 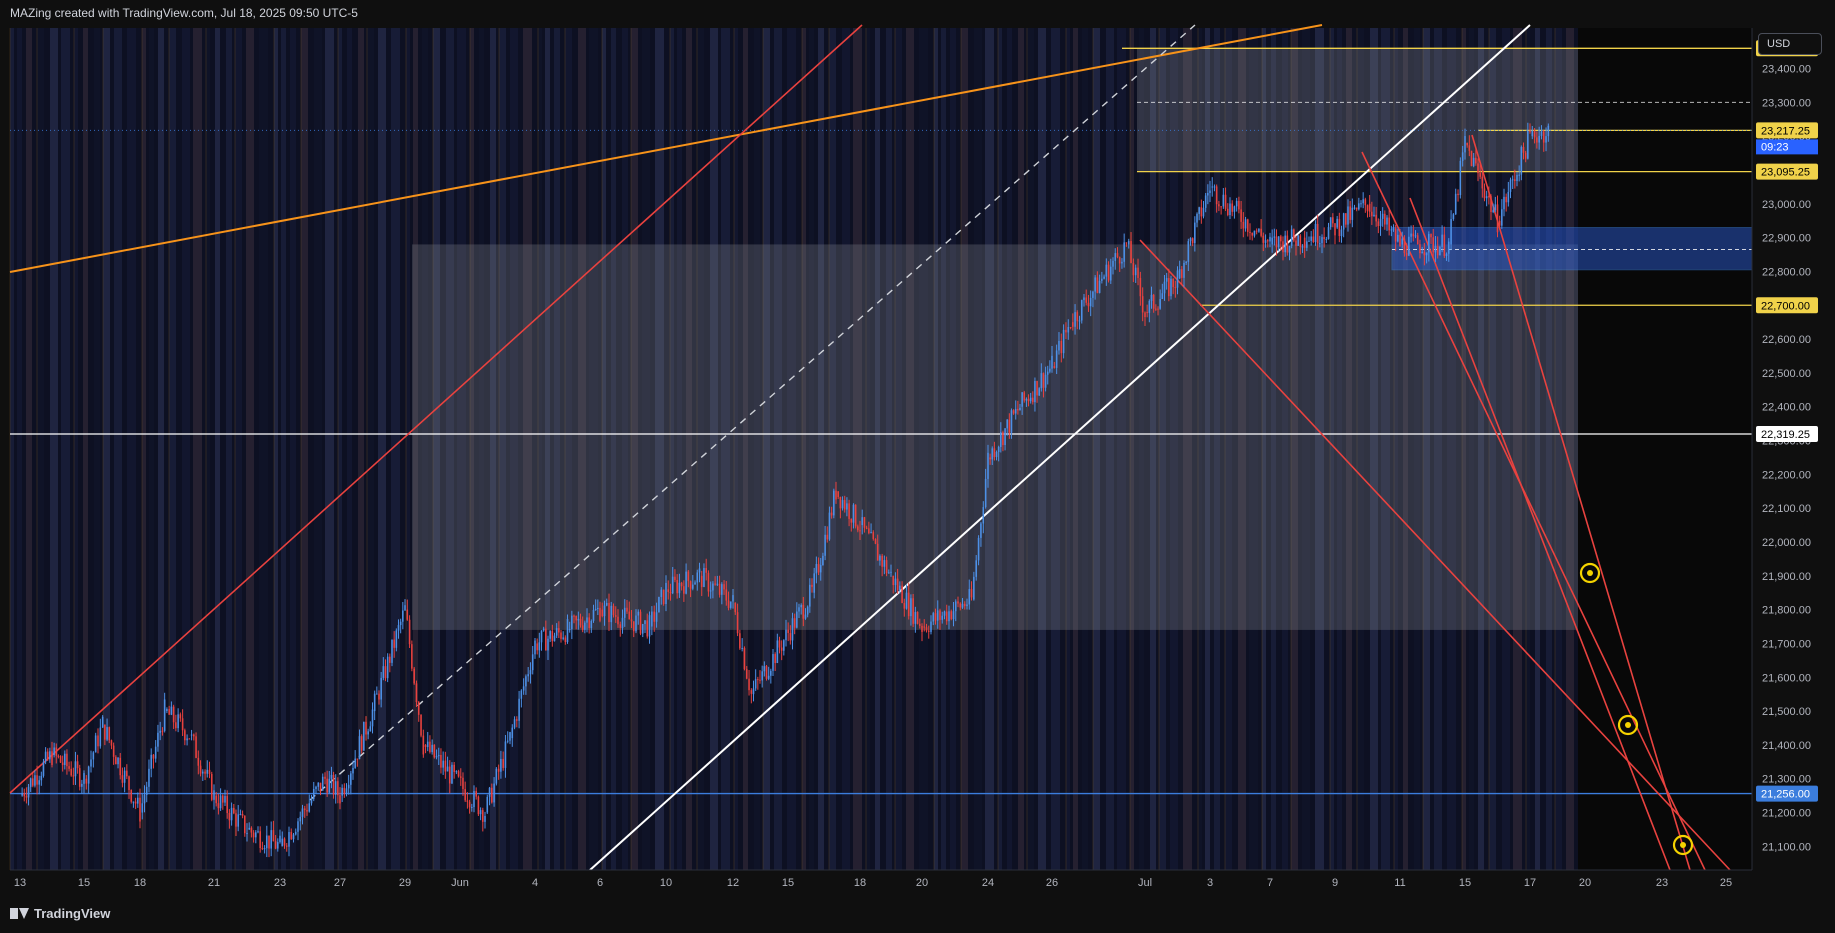 What do you see at coordinates (1790, 44) in the screenshot?
I see `currency-selector: USD` at bounding box center [1790, 44].